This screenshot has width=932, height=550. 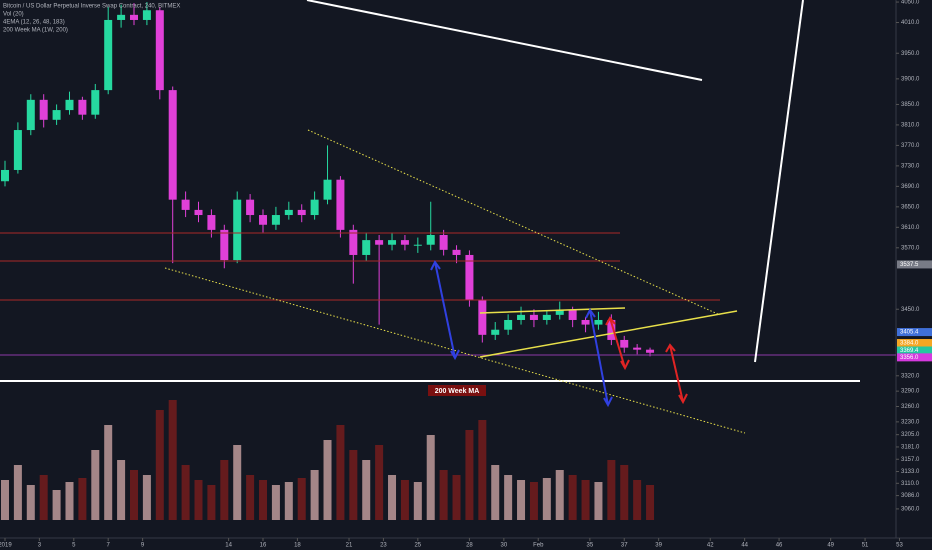 What do you see at coordinates (910, 23) in the screenshot?
I see `y-tick-label: 4010.0` at bounding box center [910, 23].